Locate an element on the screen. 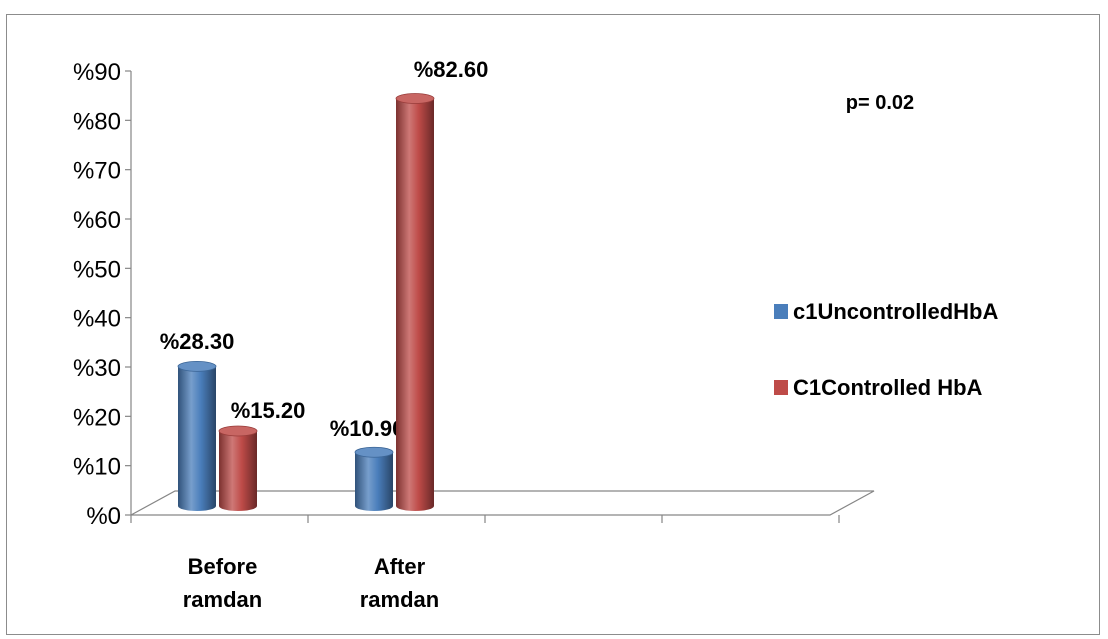  y-tick-label: %20 is located at coordinates (97, 417).